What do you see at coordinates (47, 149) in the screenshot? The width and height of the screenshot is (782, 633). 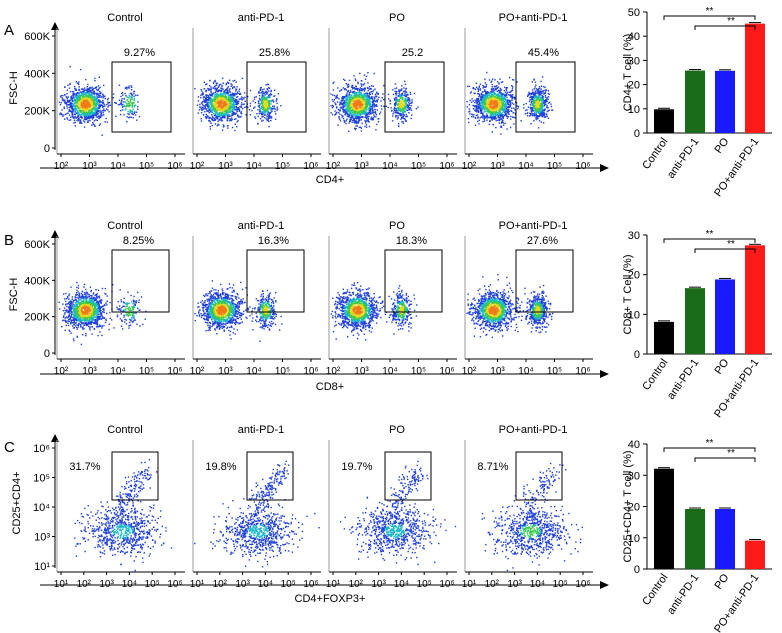 I see `y-tick-label: 0` at bounding box center [47, 149].